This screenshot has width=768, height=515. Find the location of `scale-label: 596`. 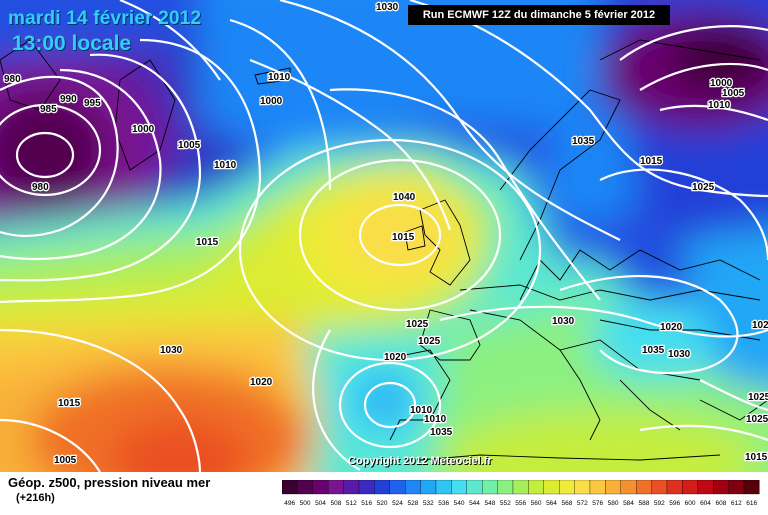

scale-label: 596 is located at coordinates (674, 503).